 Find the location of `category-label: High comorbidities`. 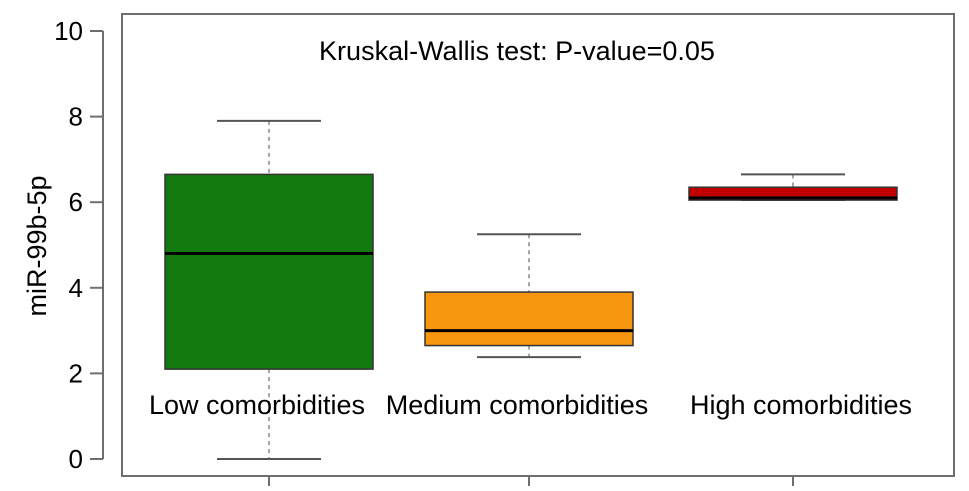

category-label: High comorbidities is located at coordinates (801, 405).